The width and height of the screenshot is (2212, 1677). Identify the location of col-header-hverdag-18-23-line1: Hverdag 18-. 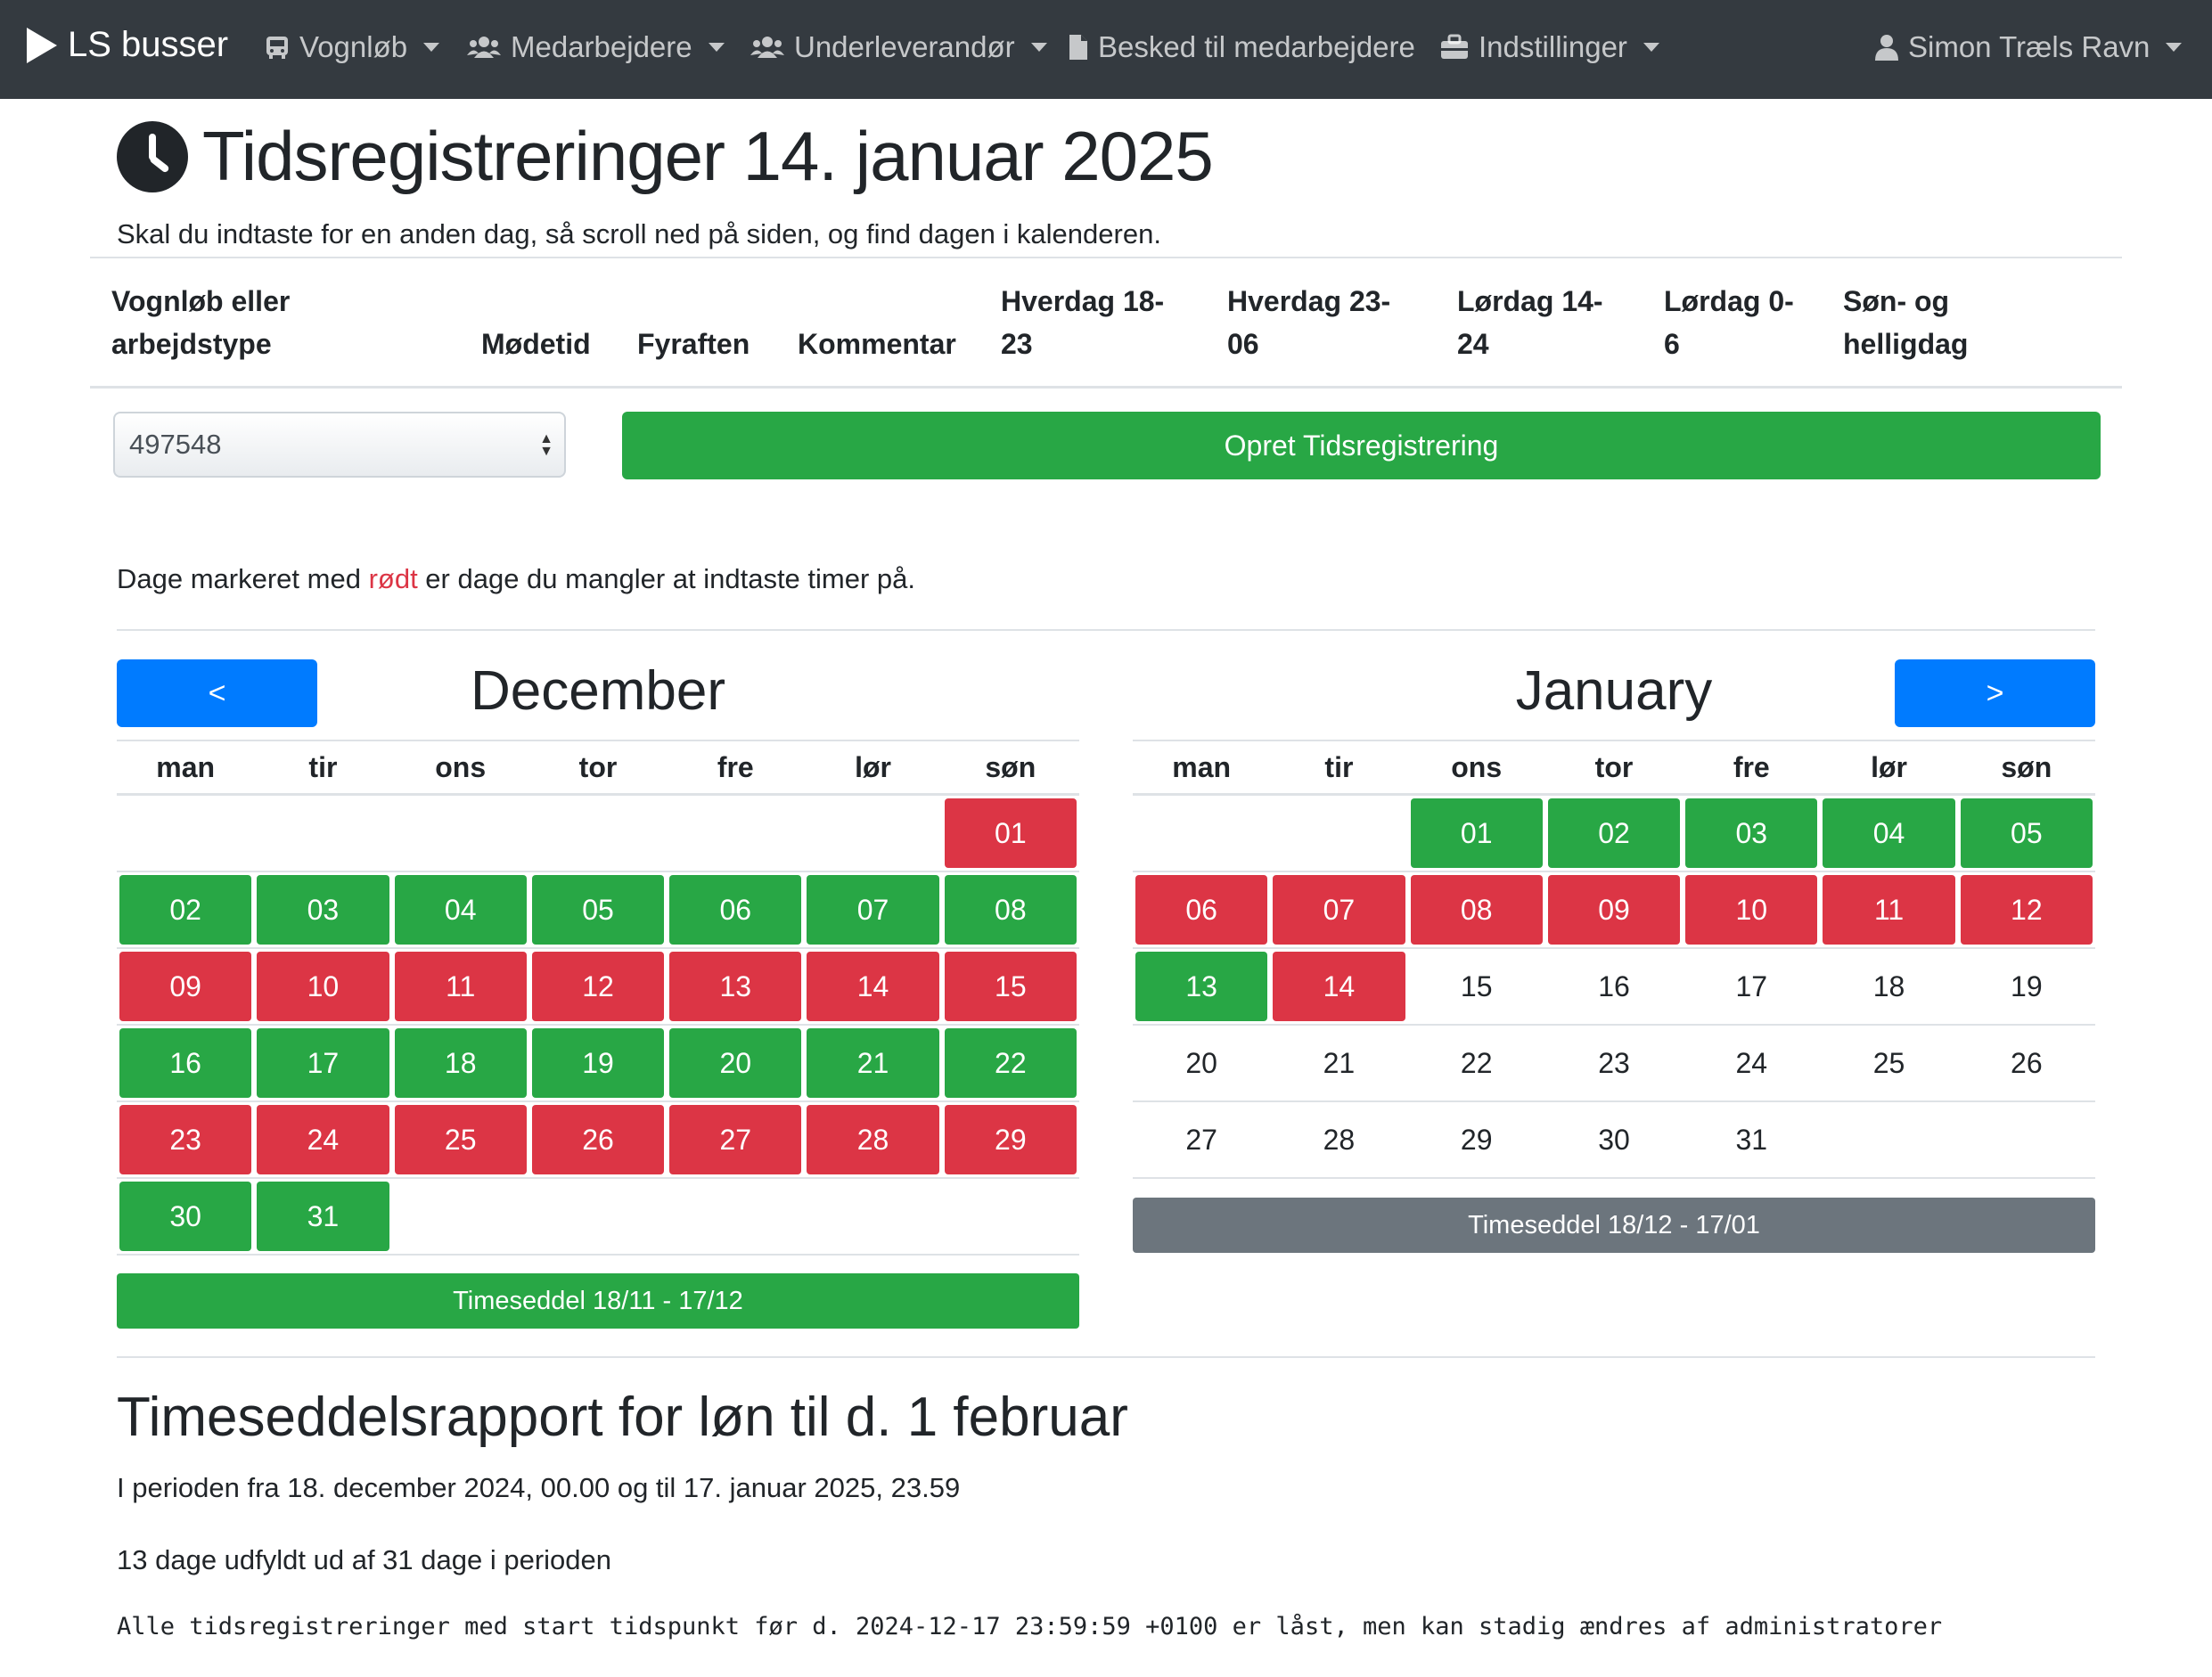
(1083, 301).